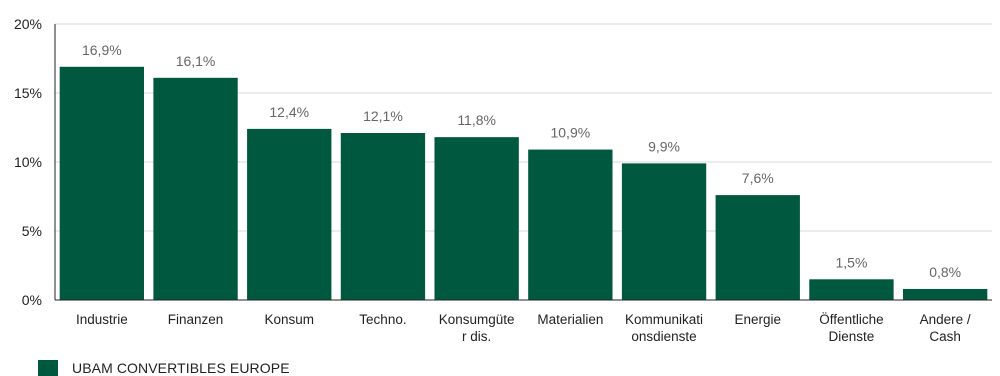  What do you see at coordinates (48, 368) in the screenshot?
I see `legend-swatch` at bounding box center [48, 368].